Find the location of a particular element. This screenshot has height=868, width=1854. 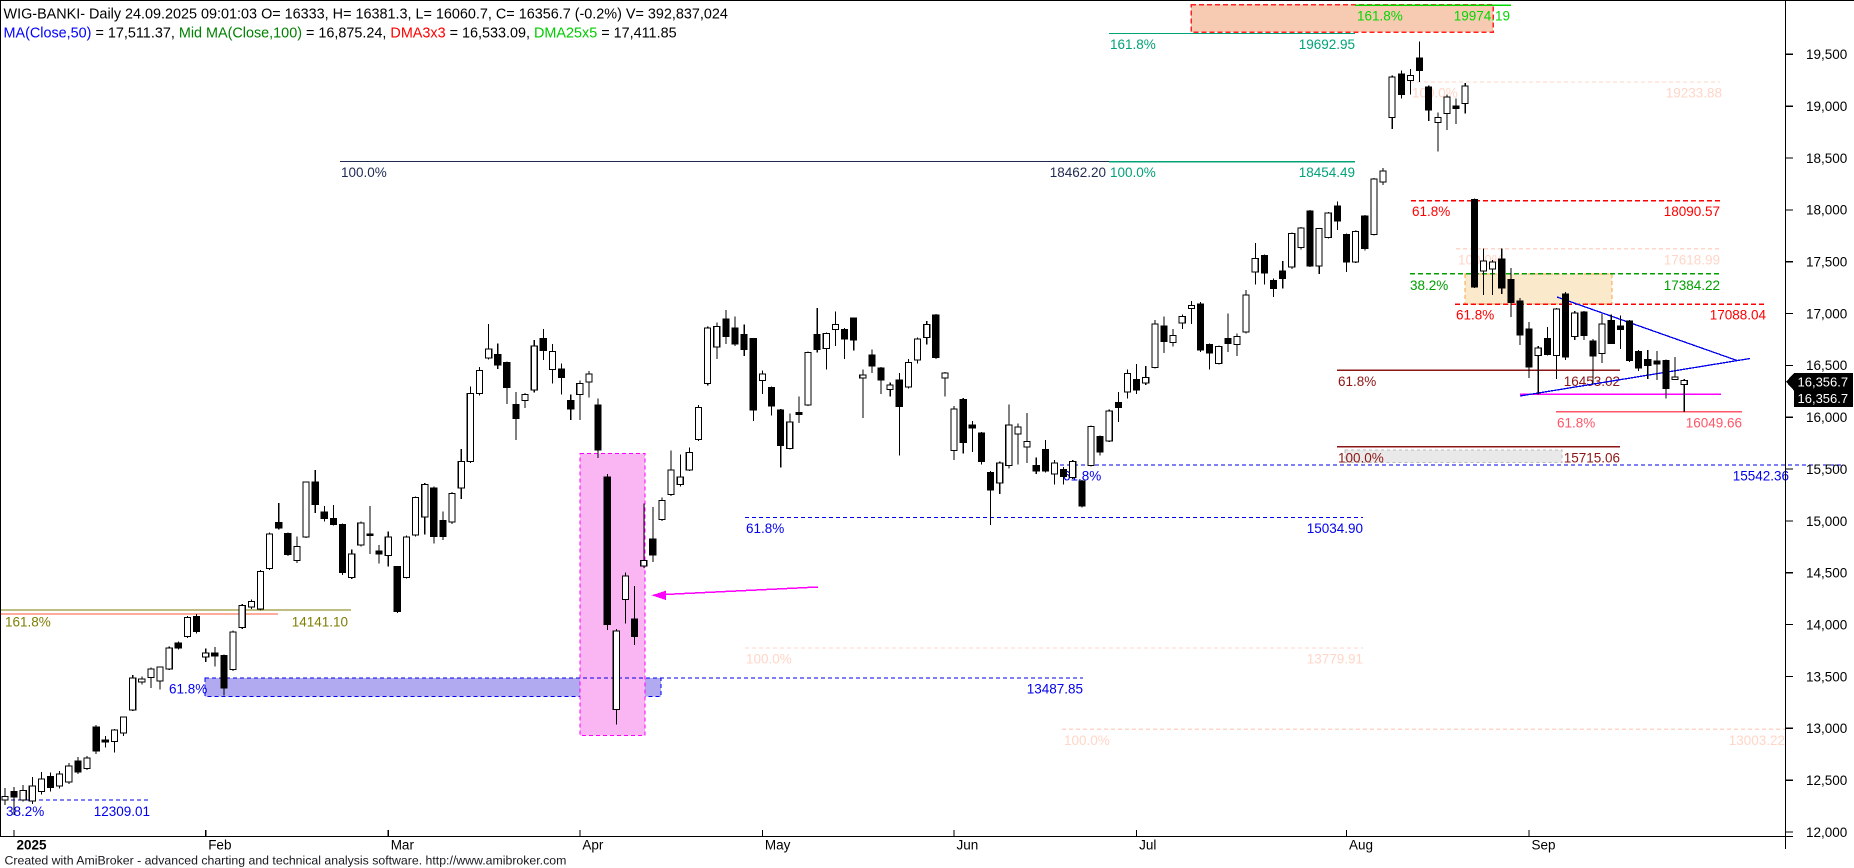

svg-text: 19233.88 is located at coordinates (1694, 93).